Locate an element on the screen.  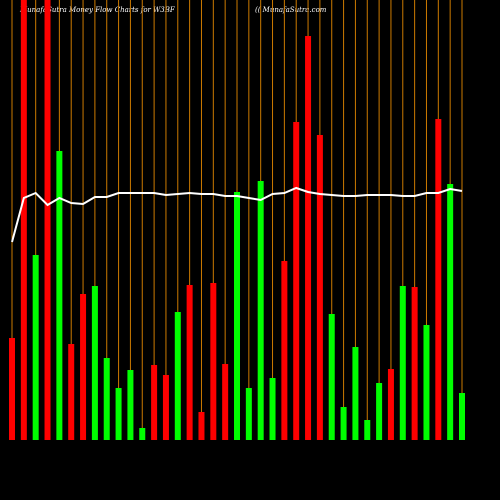
chart-title: MunafaSutra Money Flow Charts for W3BF is located at coordinates (97, 10).